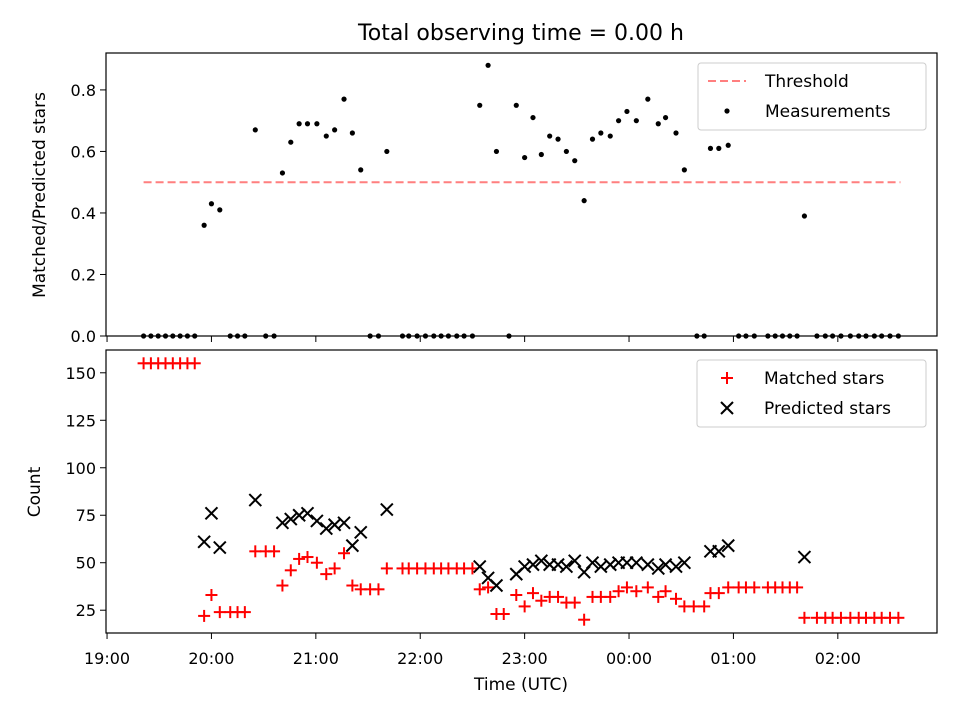 The width and height of the screenshot is (960, 720). I want to click on ratio-y-axis: 0.0 0.2 0.4 0.6 0.8, so click(88, 213).